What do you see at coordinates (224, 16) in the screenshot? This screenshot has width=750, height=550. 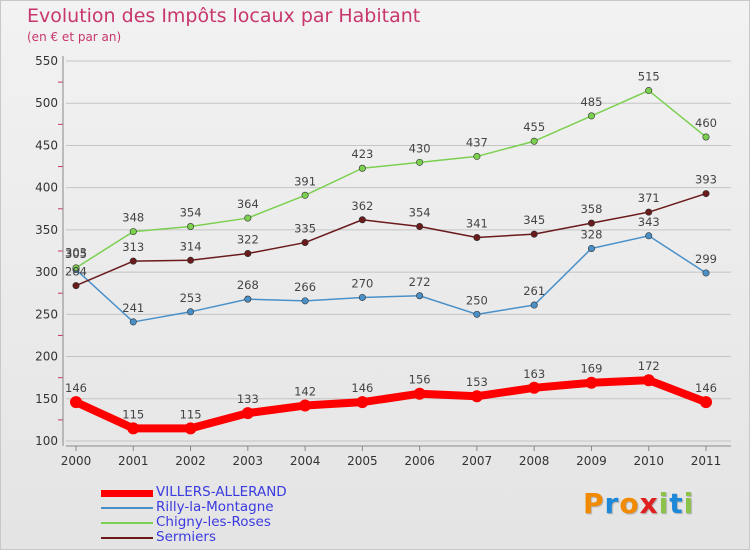 I see `chart-title: Evolution des Impôts locaux par Habitant` at bounding box center [224, 16].